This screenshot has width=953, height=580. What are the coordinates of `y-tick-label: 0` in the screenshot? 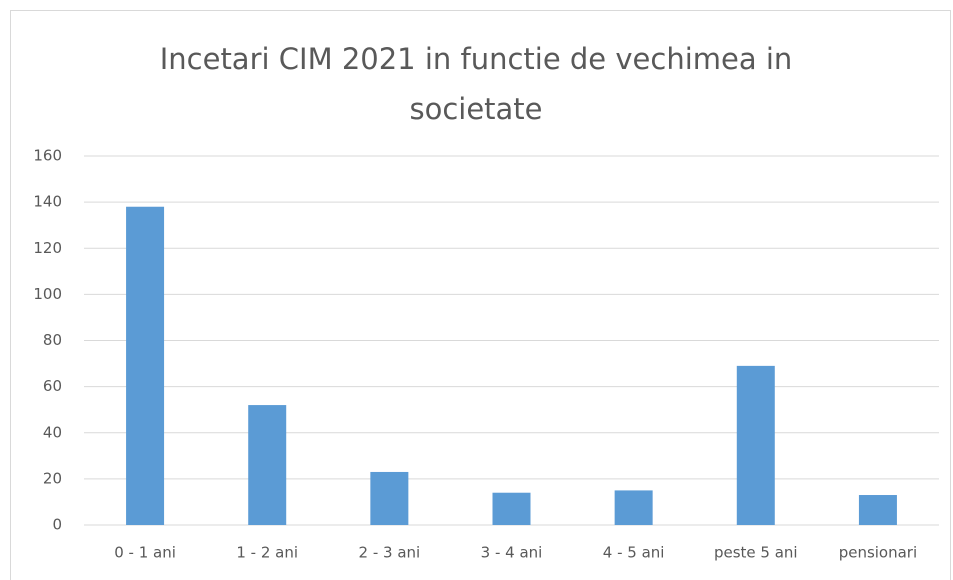 It's located at (57, 525).